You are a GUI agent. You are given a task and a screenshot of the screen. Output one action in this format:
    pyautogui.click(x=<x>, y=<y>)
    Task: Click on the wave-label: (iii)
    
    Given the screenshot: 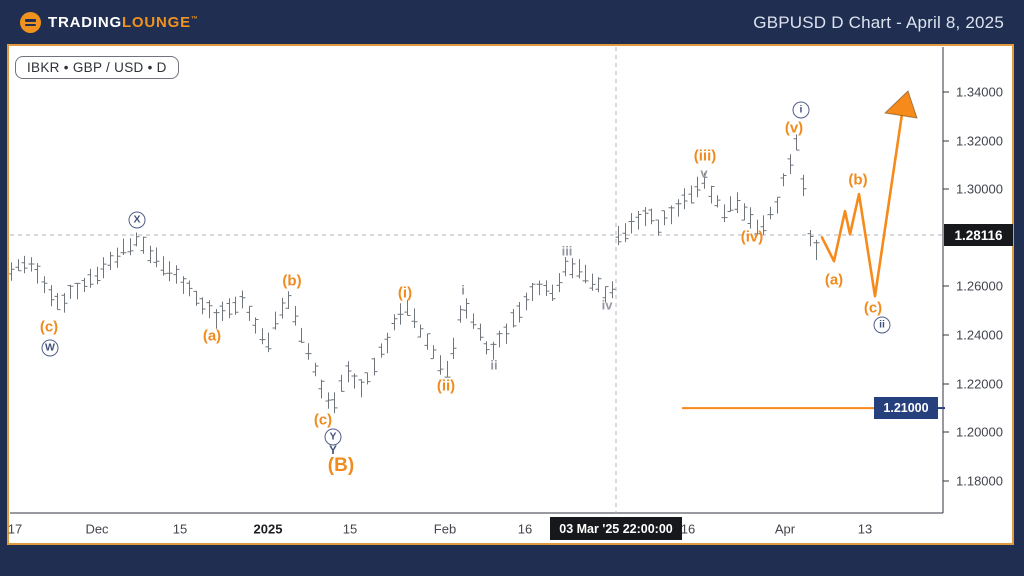 What is the action you would take?
    pyautogui.click(x=705, y=156)
    